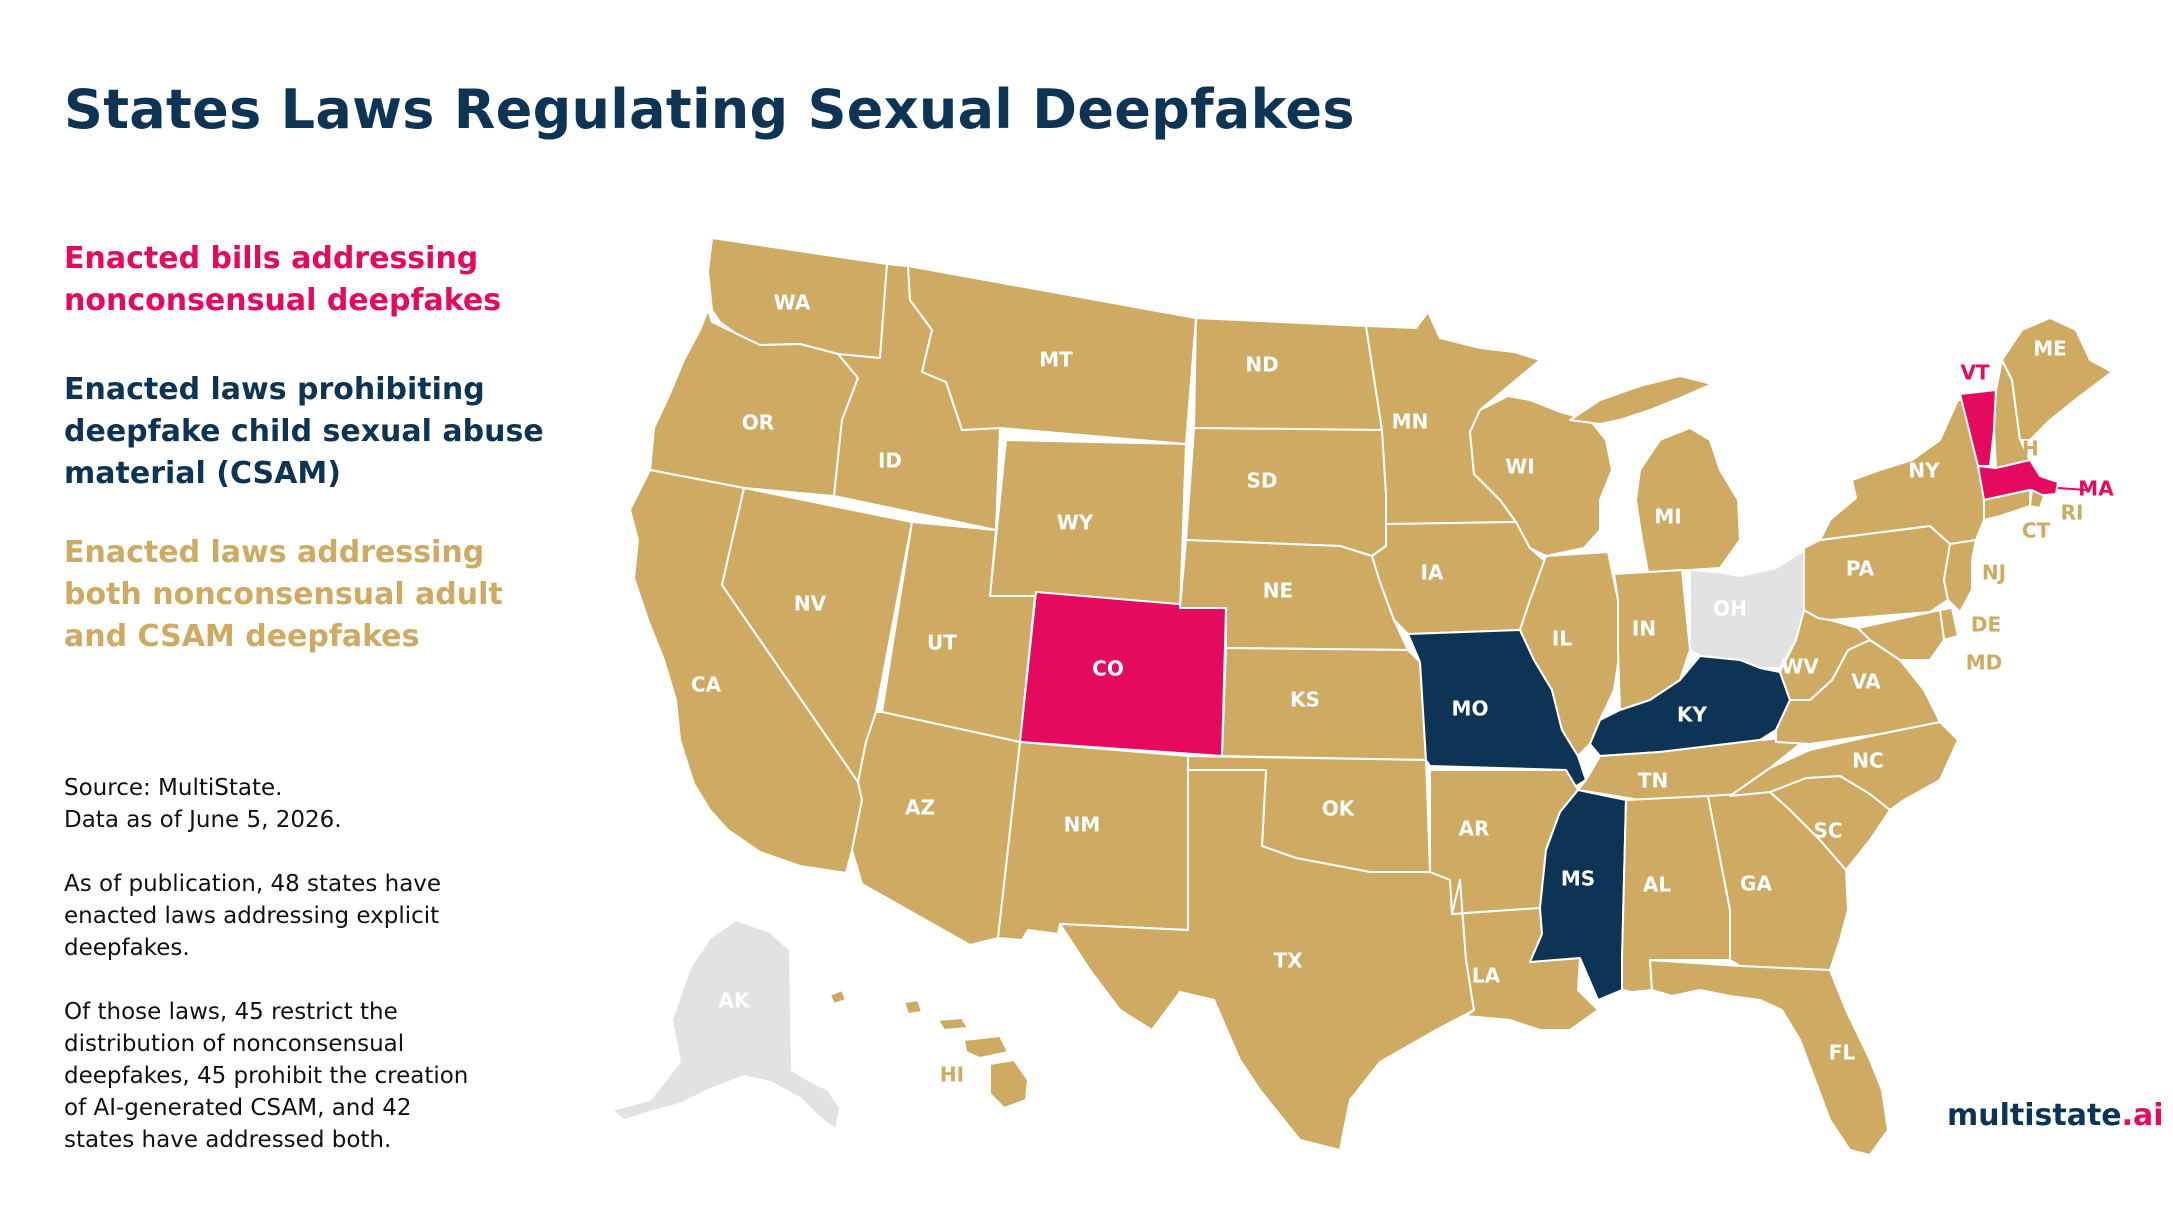  Describe the element at coordinates (1653, 781) in the screenshot. I see `state-label-tn: TN` at that location.